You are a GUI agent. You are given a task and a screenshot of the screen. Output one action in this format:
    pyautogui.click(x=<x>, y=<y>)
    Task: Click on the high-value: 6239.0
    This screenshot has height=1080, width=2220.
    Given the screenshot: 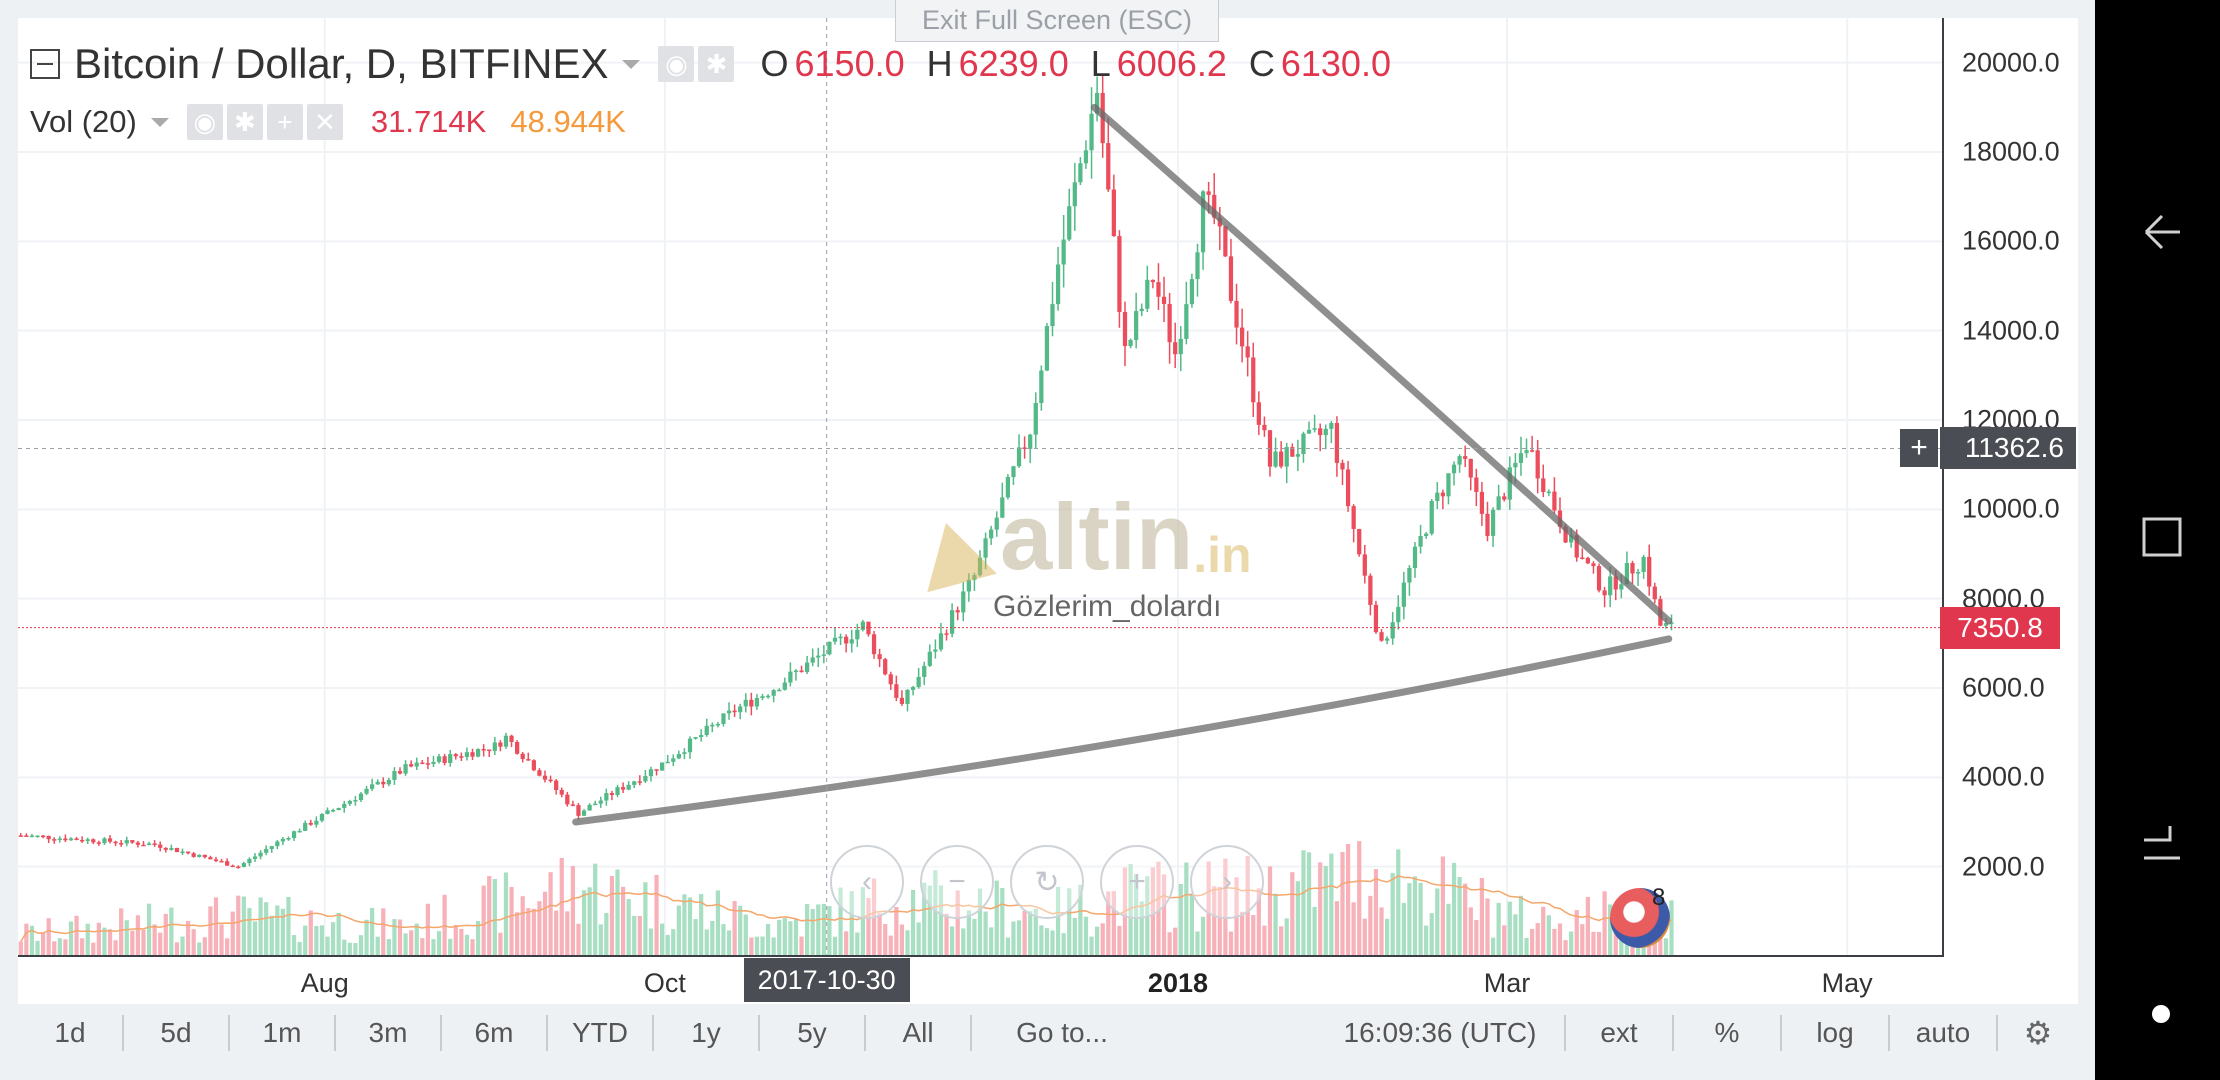 What is the action you would take?
    pyautogui.click(x=1013, y=63)
    